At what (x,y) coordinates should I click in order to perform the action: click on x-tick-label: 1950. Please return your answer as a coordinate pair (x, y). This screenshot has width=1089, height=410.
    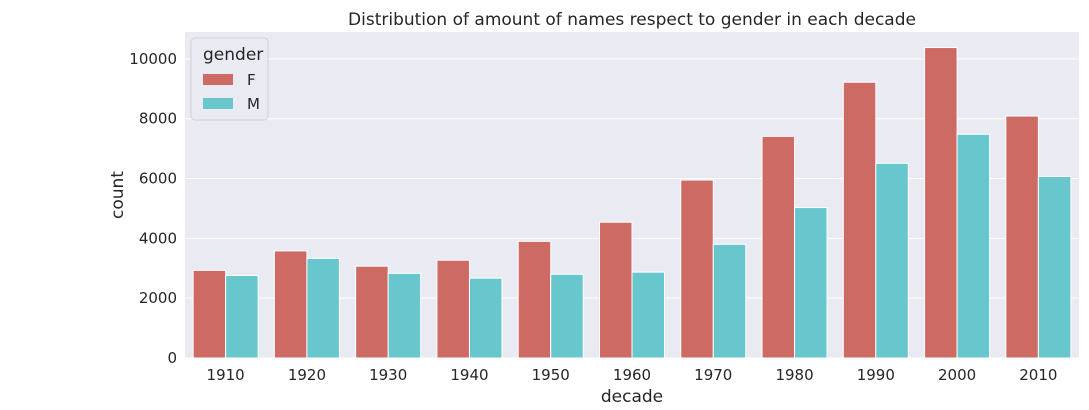
    Looking at the image, I should click on (551, 375).